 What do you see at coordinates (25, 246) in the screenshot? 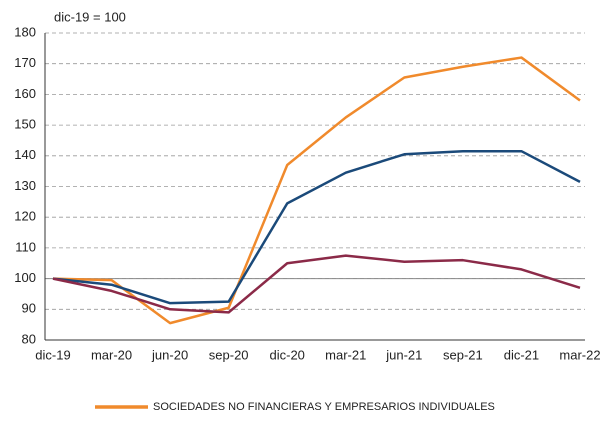
I see `y-tick-label: 110` at bounding box center [25, 246].